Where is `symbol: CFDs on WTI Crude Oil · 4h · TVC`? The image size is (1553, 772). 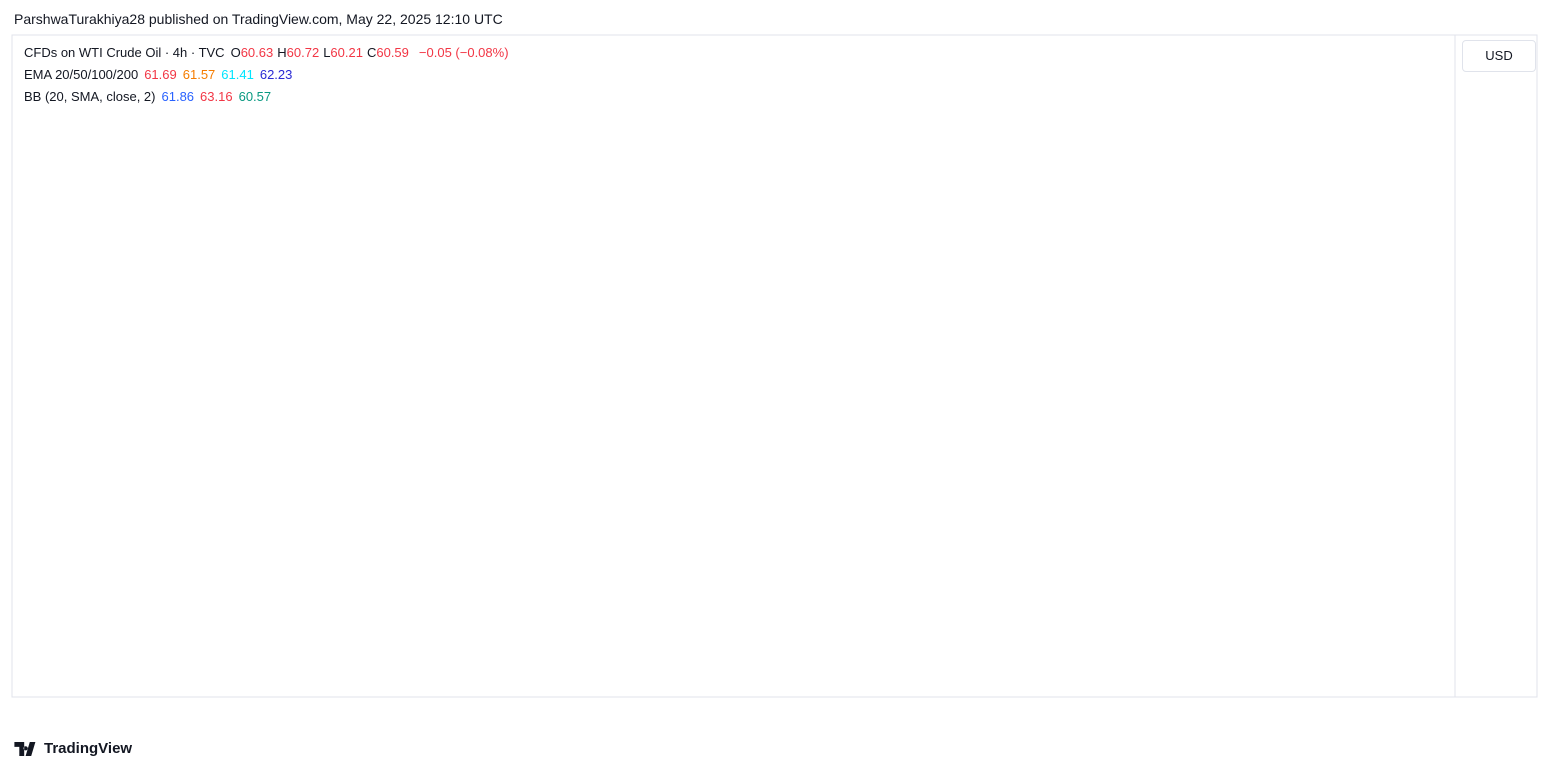 symbol: CFDs on WTI Crude Oil · 4h · TVC is located at coordinates (124, 52).